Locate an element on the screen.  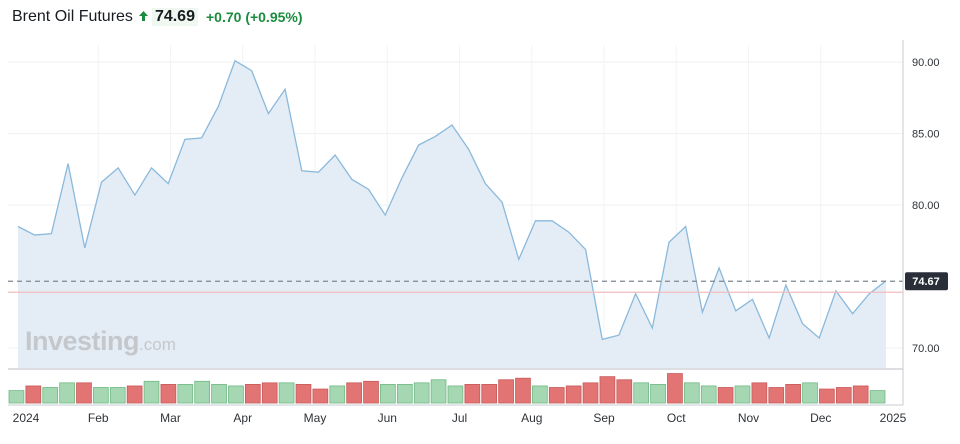
price-change: +0.70 (+0.95%) is located at coordinates (254, 17).